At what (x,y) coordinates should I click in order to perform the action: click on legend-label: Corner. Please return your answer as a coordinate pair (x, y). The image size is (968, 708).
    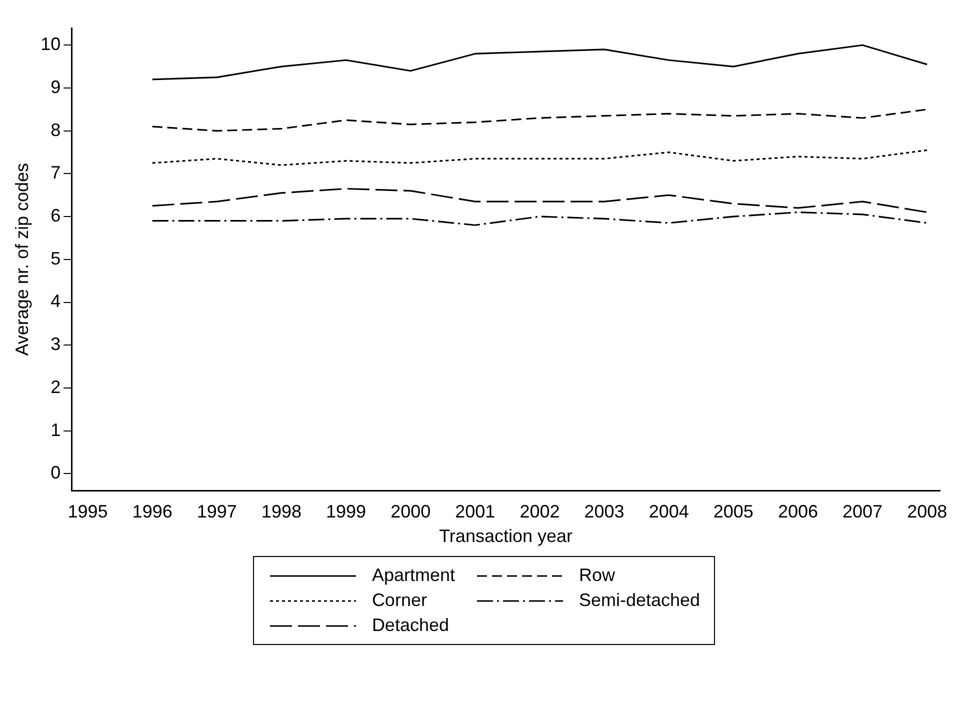
    Looking at the image, I should click on (399, 600).